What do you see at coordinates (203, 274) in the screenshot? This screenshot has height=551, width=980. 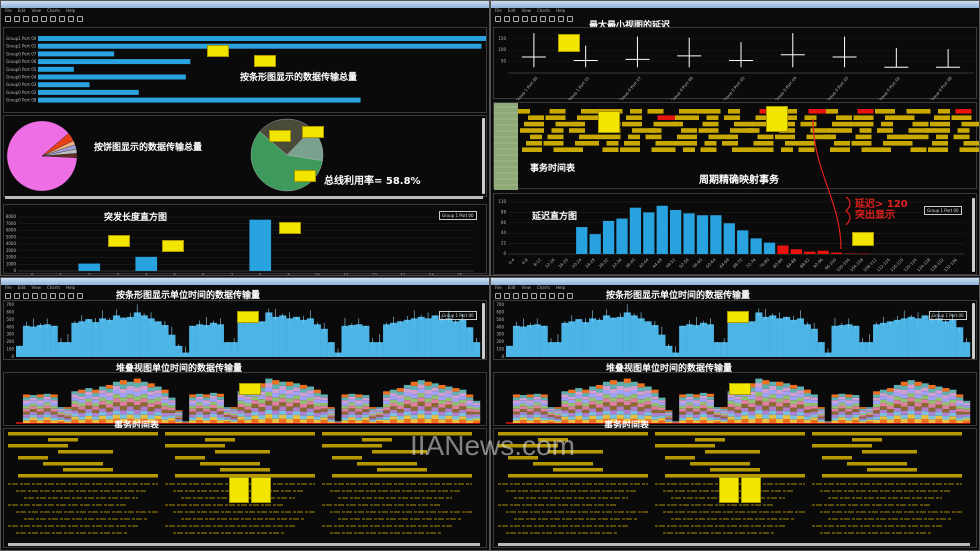 I see `x-tick-label: 6` at bounding box center [203, 274].